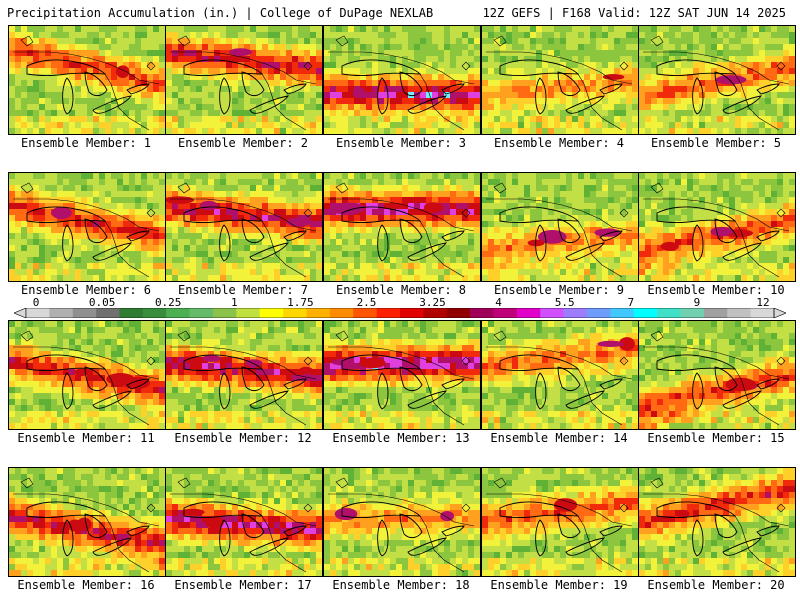 This screenshot has width=800, height=600. What do you see at coordinates (697, 302) in the screenshot?
I see `colorbar-tick-label: 9` at bounding box center [697, 302].